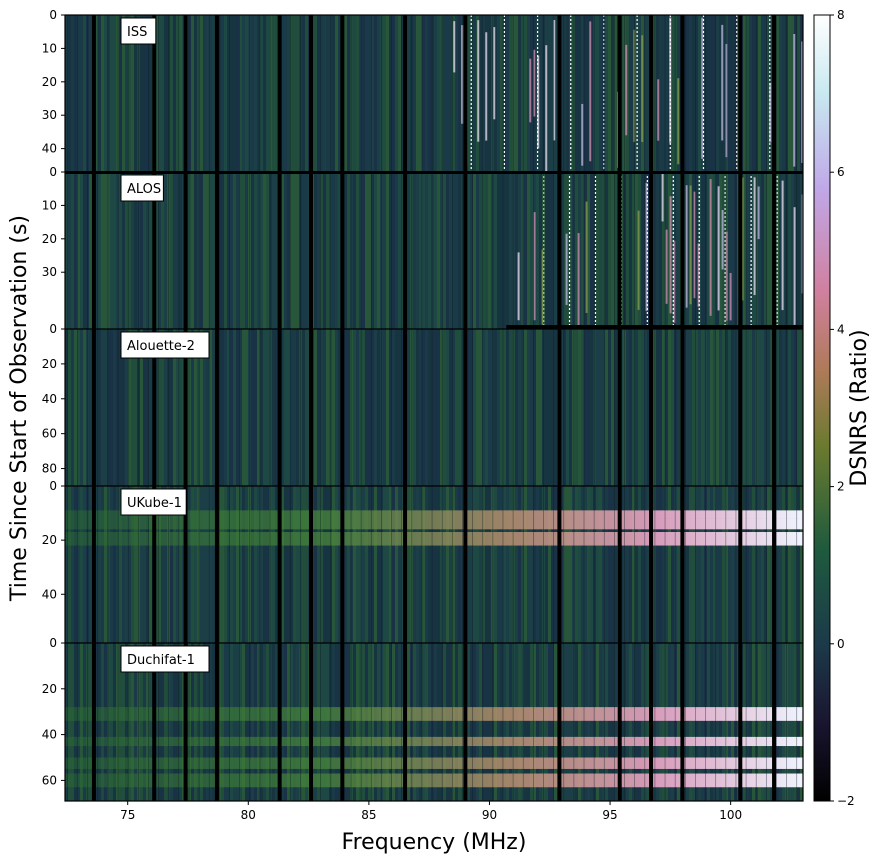  I want to click on y-tick-label: 60, so click(49, 780).